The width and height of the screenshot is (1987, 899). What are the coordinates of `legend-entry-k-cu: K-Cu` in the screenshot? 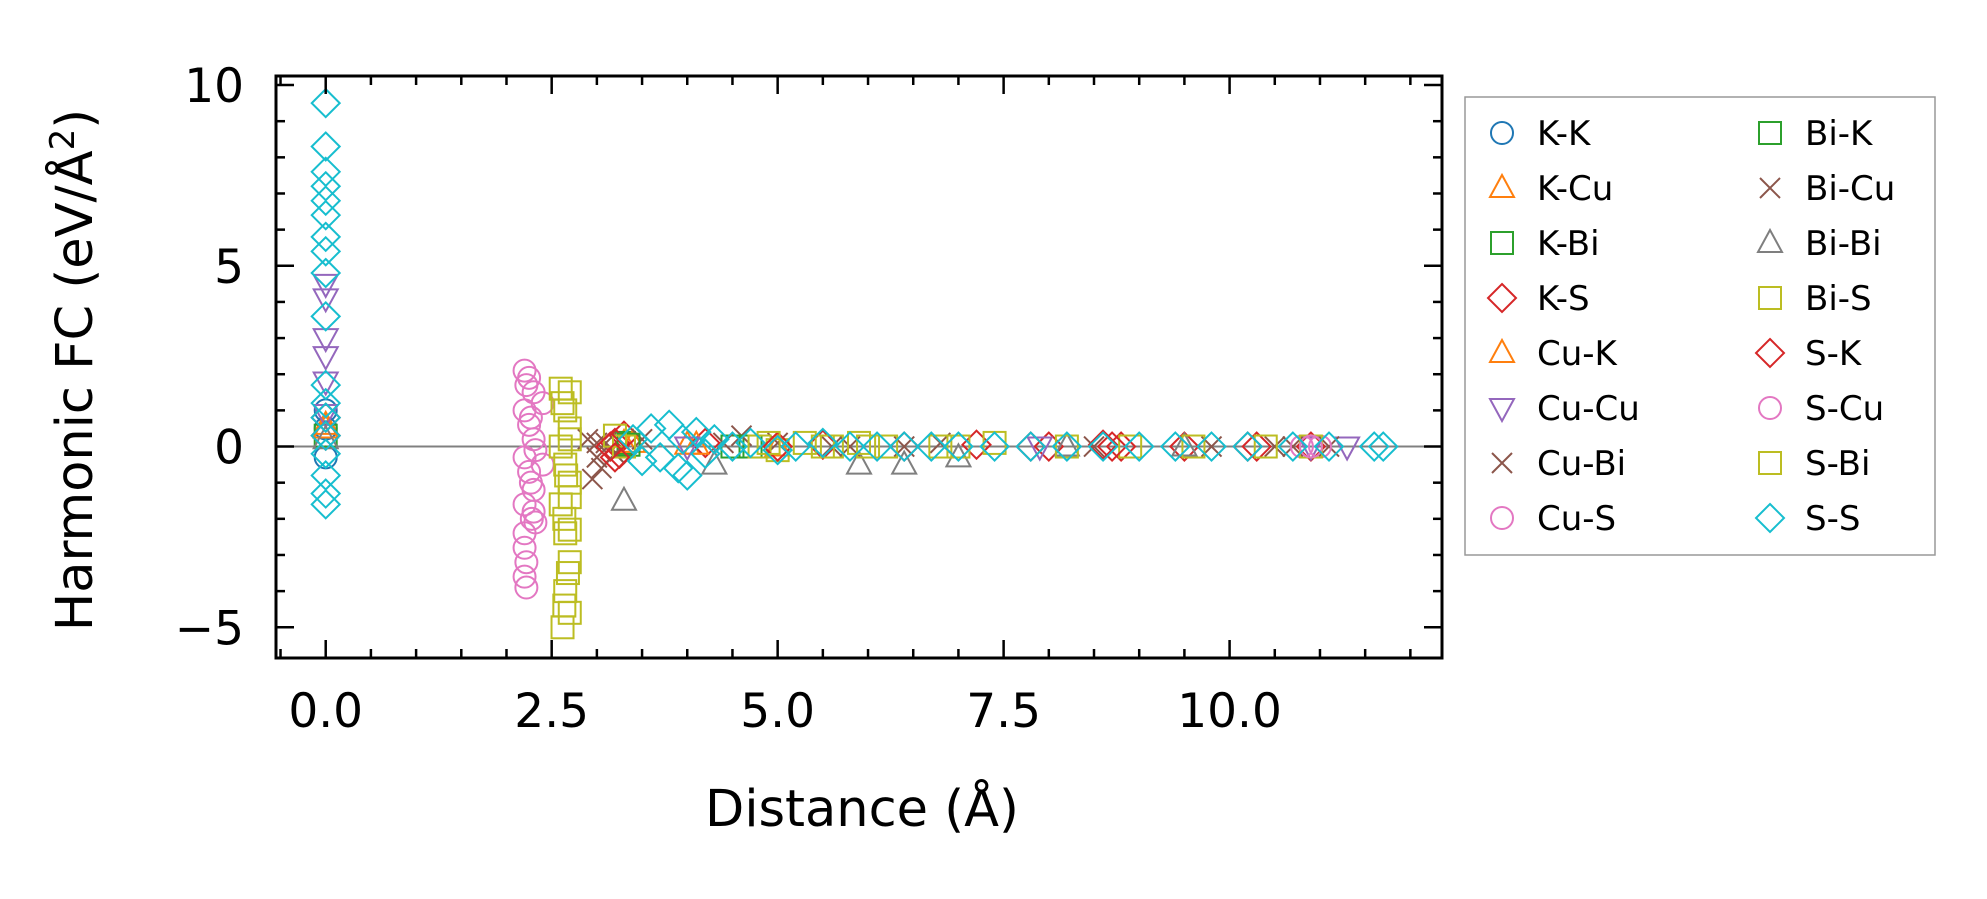 It's located at (1550, 189).